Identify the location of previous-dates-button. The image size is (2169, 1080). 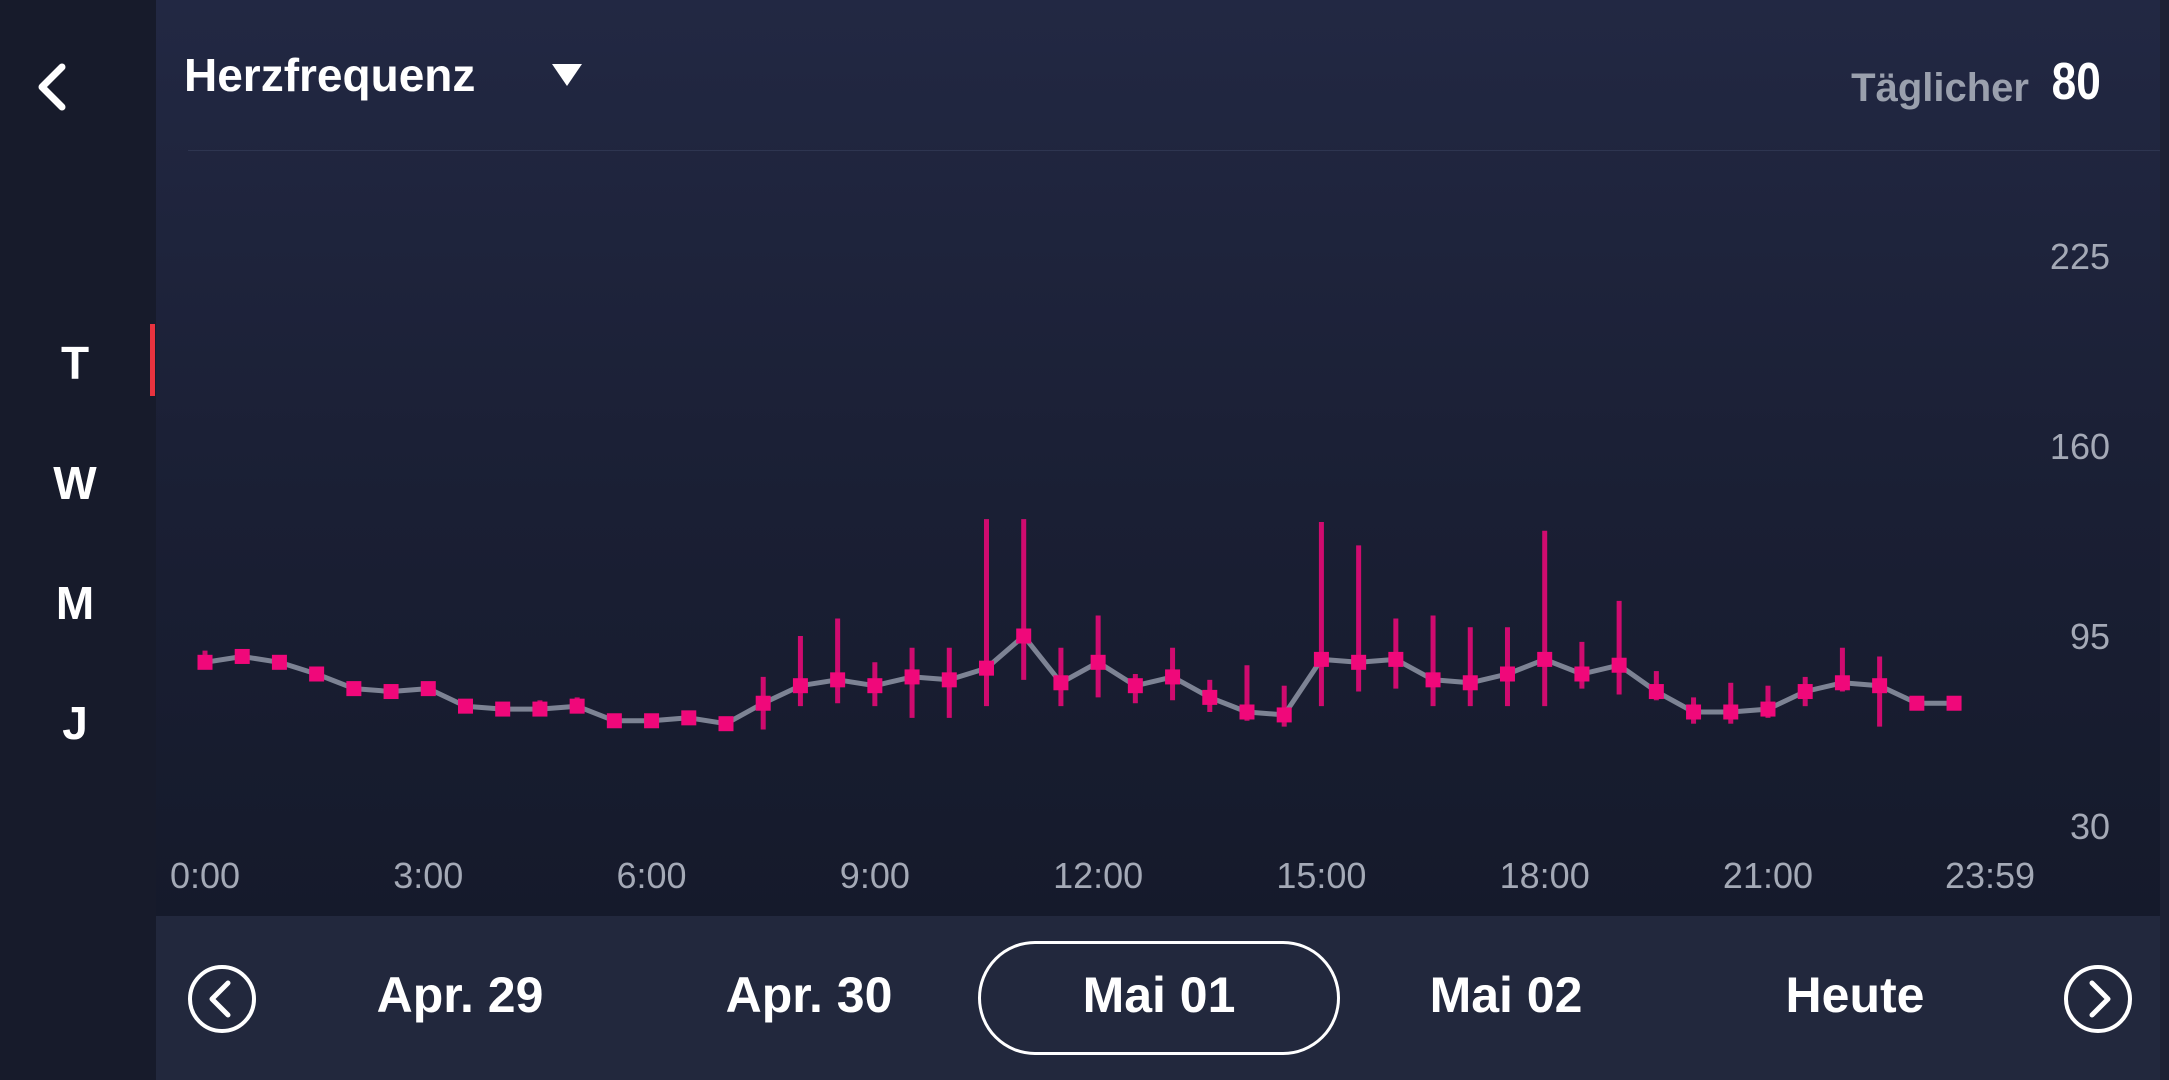
(222, 999).